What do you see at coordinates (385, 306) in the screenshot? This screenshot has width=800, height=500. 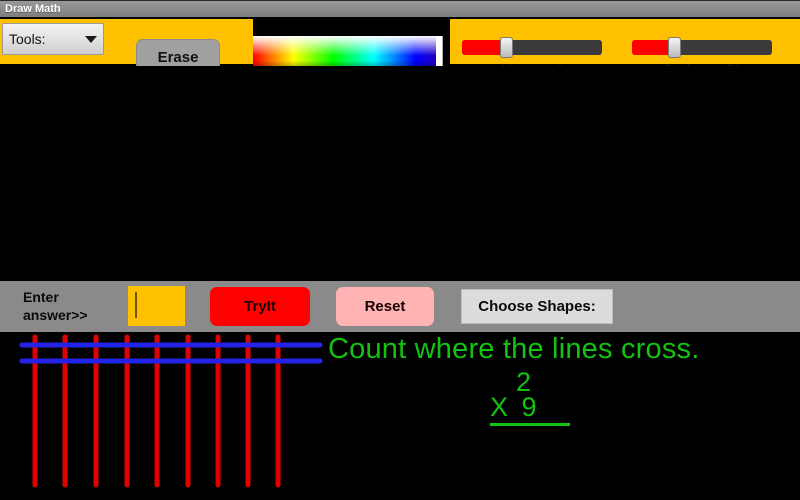 I see `reset-button: Reset` at bounding box center [385, 306].